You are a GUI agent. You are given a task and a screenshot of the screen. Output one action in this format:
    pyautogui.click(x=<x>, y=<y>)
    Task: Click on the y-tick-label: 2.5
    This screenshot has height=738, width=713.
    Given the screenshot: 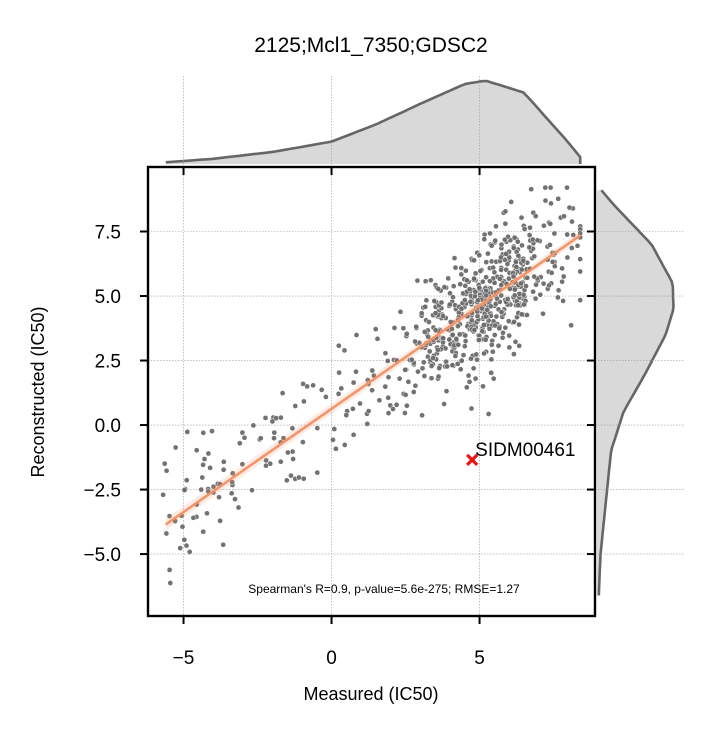 What is the action you would take?
    pyautogui.click(x=108, y=362)
    